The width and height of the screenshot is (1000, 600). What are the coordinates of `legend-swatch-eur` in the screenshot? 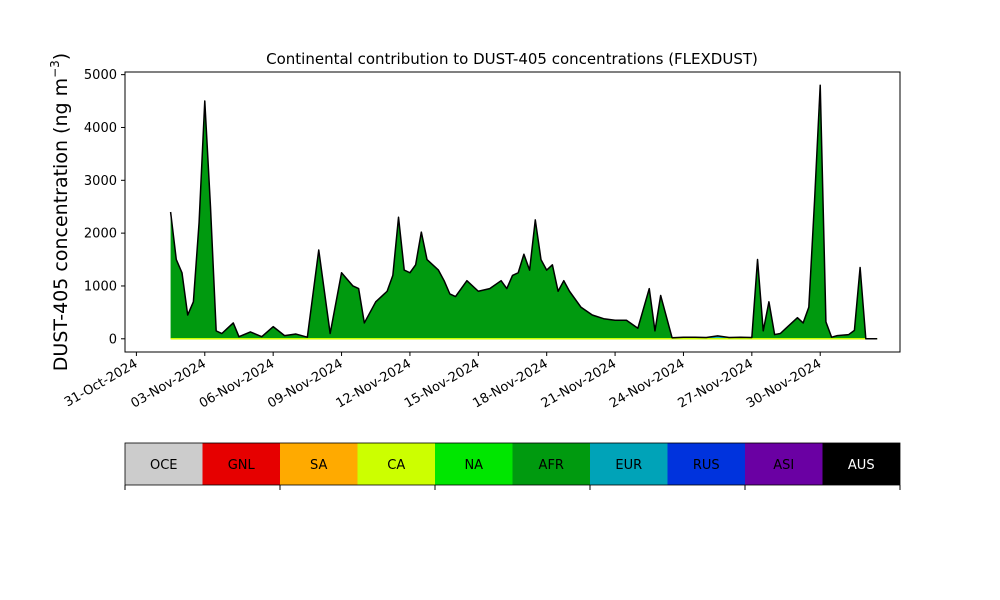 It's located at (629, 464).